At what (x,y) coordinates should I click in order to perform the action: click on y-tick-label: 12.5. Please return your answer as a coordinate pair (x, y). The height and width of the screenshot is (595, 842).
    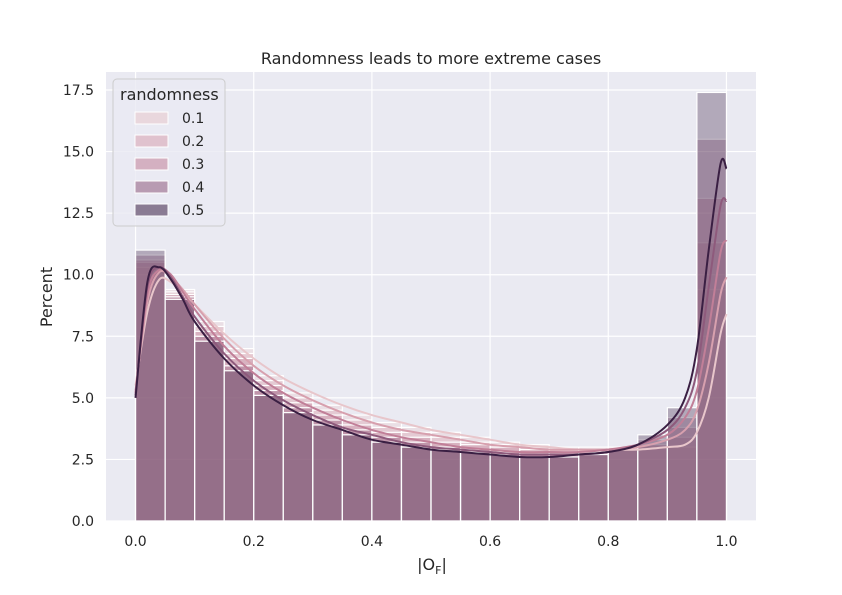
    Looking at the image, I should click on (78, 214).